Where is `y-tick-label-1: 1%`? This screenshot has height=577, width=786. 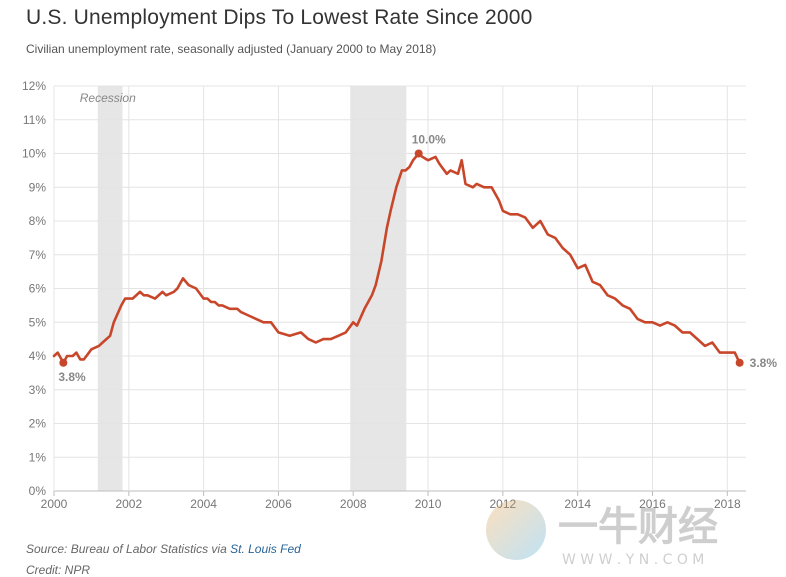 y-tick-label-1: 1% is located at coordinates (38, 457).